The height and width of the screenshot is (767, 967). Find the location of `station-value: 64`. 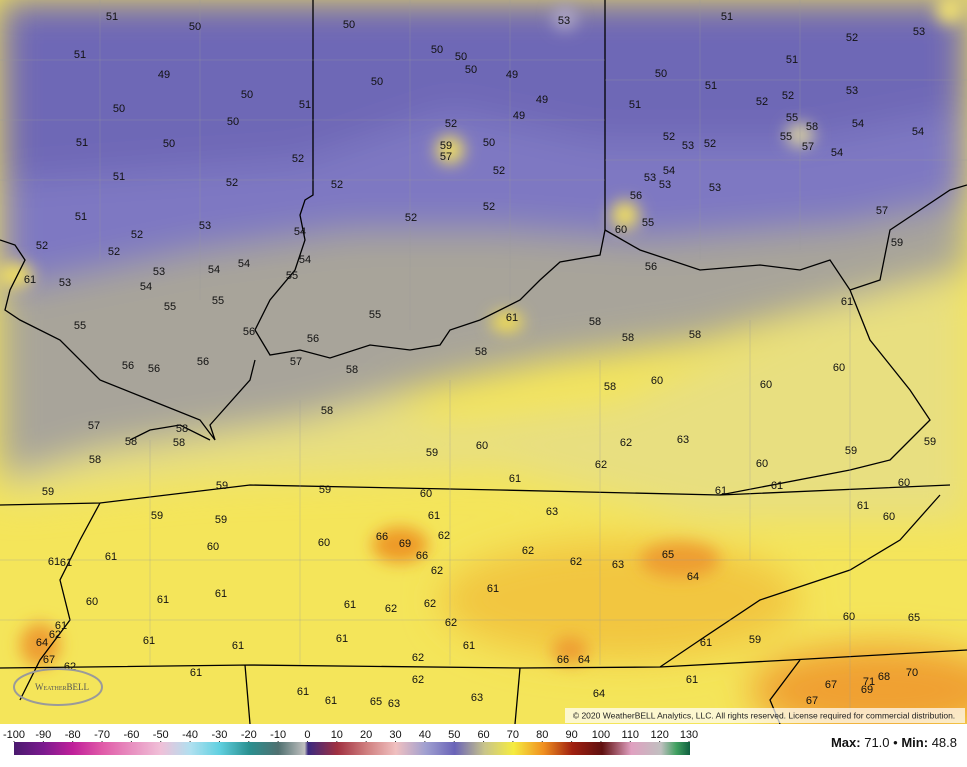

station-value: 64 is located at coordinates (42, 643).